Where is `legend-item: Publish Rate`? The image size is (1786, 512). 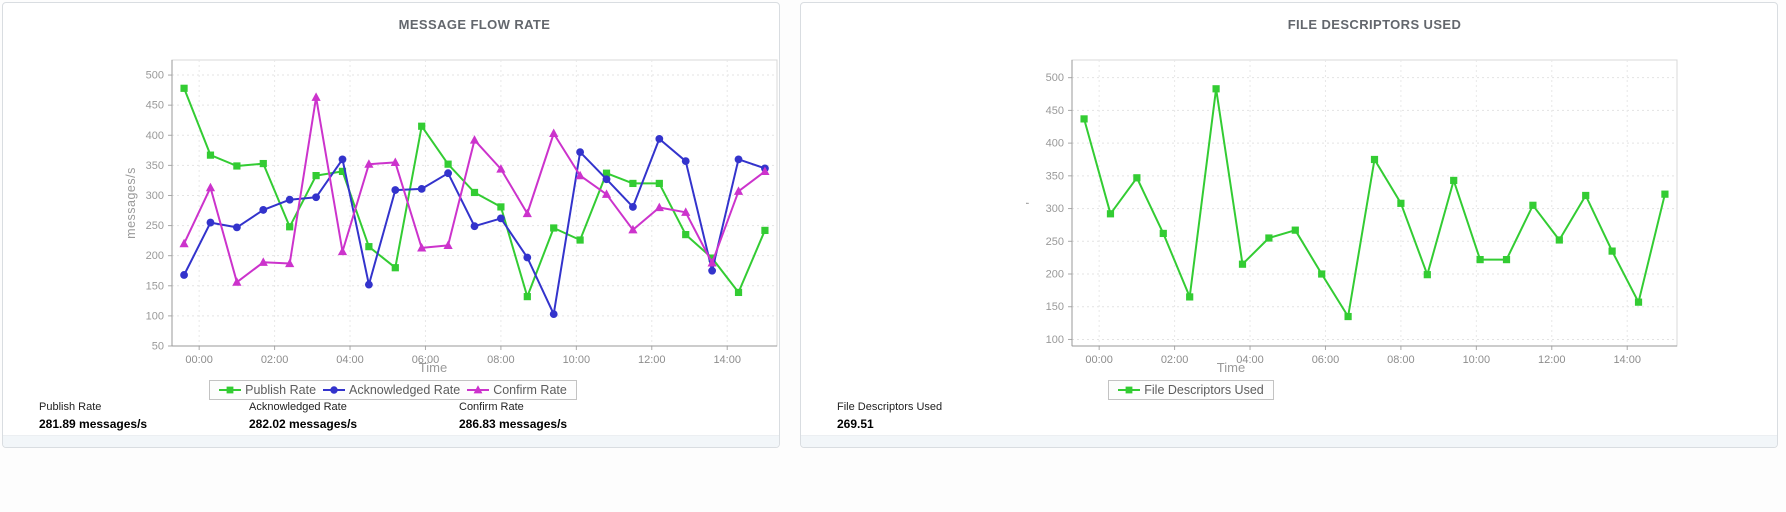
legend-item: Publish Rate is located at coordinates (267, 390).